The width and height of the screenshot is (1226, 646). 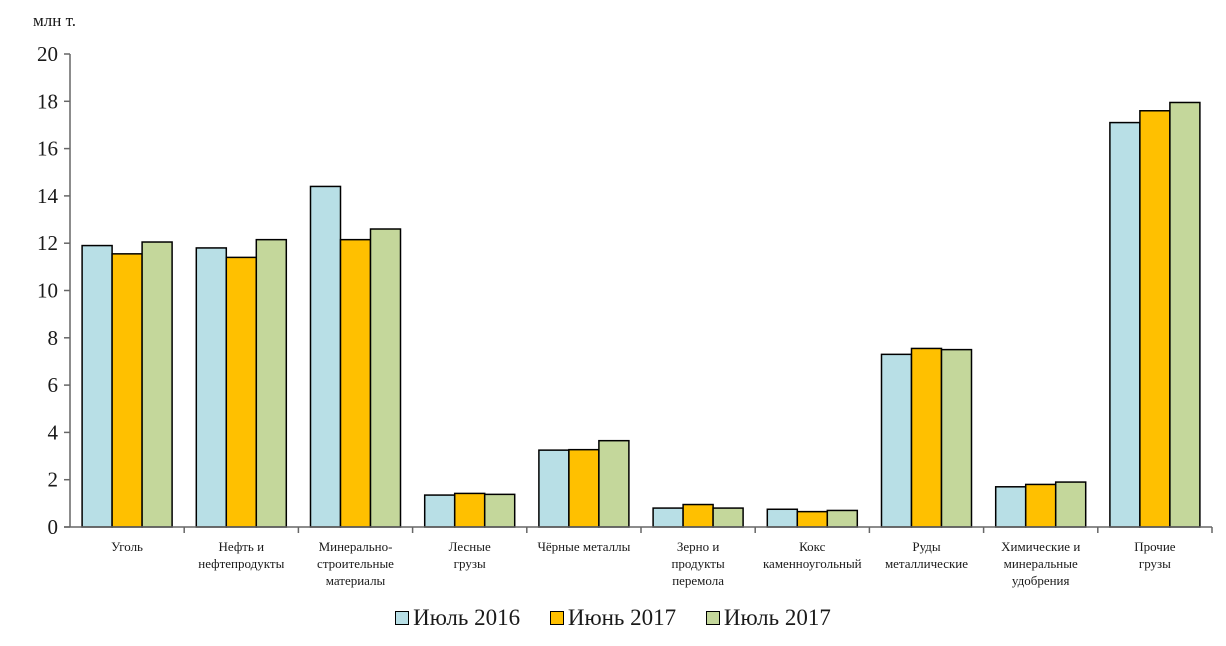 I want to click on legend-item-0: Июль 2016, so click(x=457, y=618).